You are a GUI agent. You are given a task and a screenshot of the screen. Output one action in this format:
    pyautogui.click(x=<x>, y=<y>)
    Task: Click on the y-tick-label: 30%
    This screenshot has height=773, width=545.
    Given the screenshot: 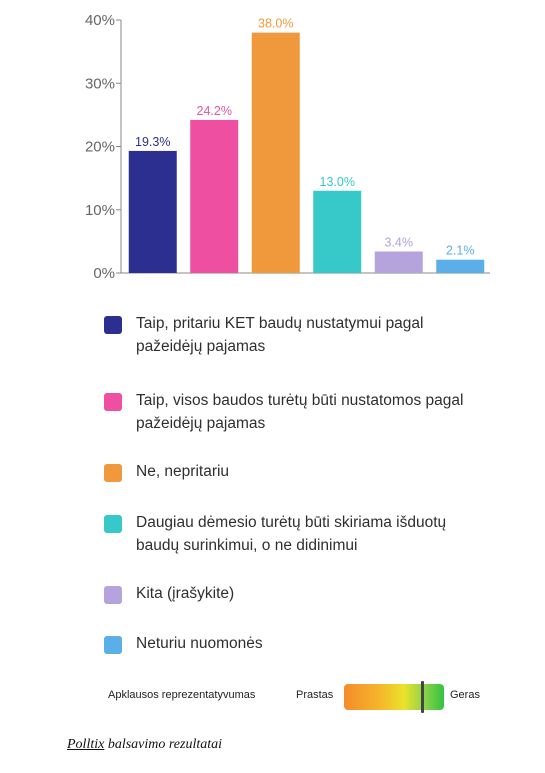 What is the action you would take?
    pyautogui.click(x=100, y=83)
    